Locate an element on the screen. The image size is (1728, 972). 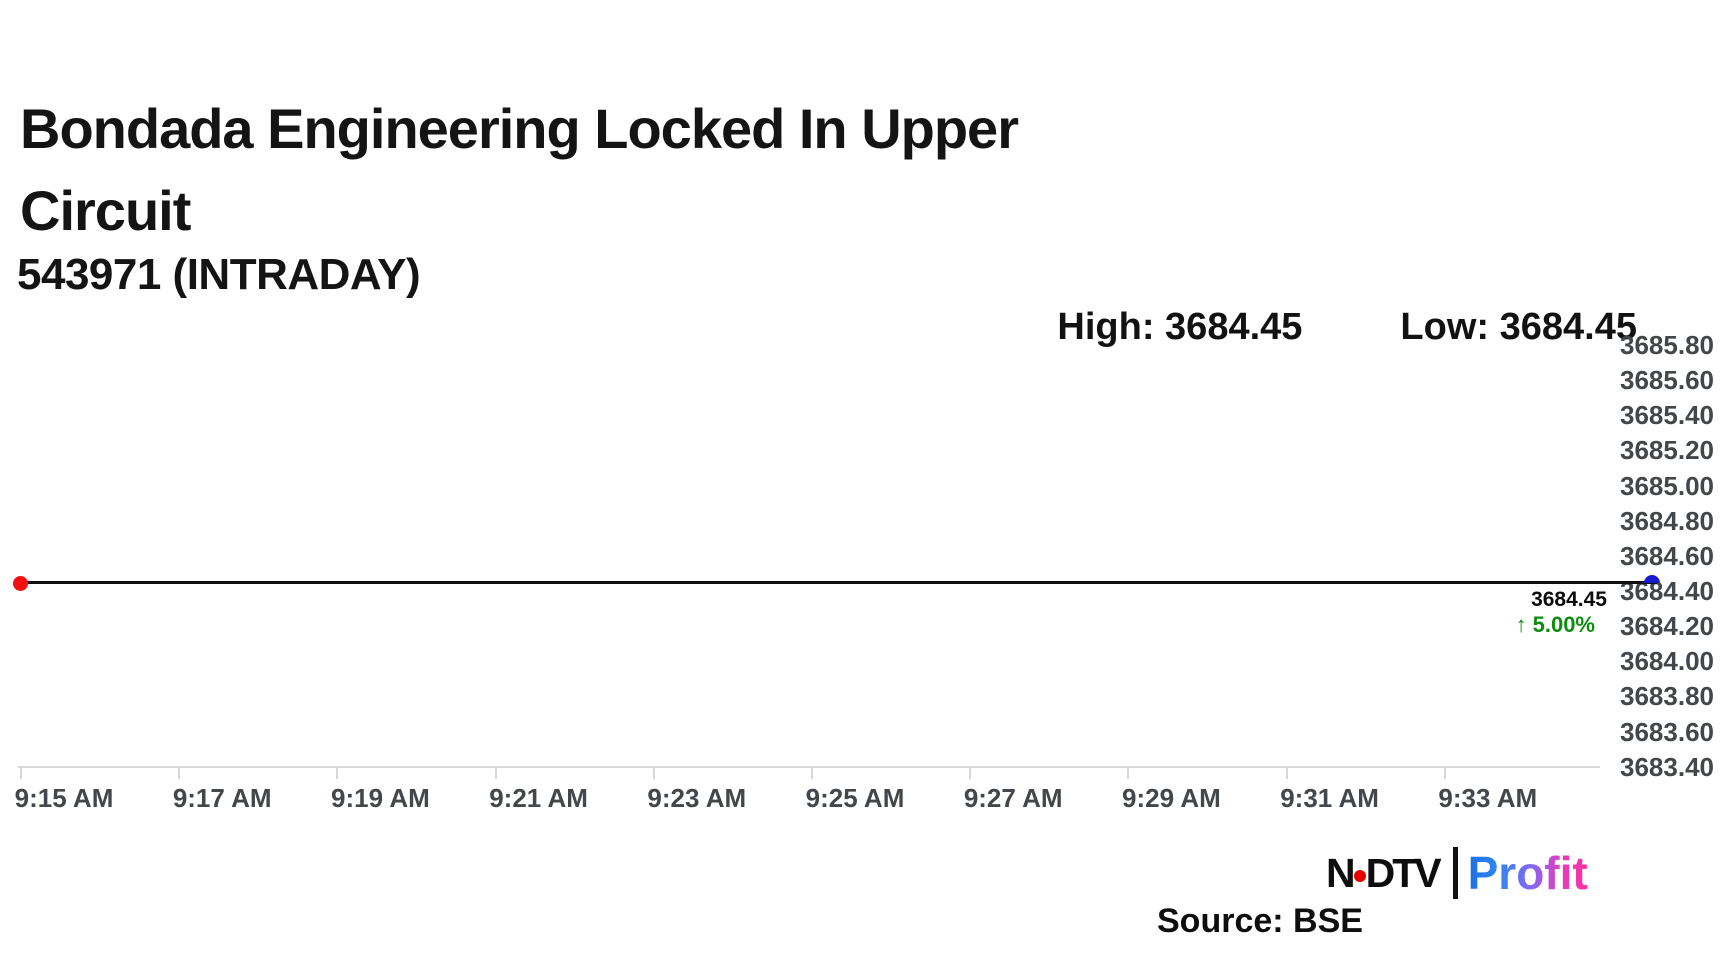
instrument-subtitle: 543971 (INTRADAY) is located at coordinates (219, 274).